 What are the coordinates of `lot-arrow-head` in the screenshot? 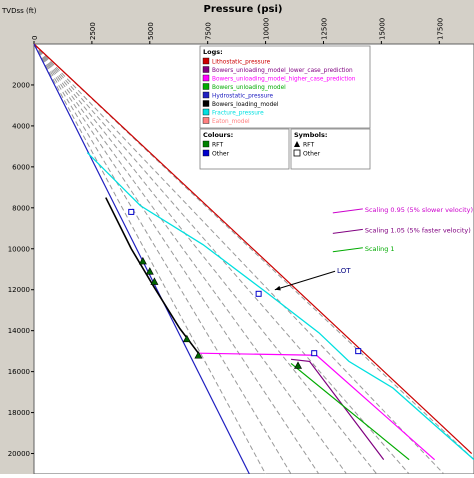 It's located at (277, 288).